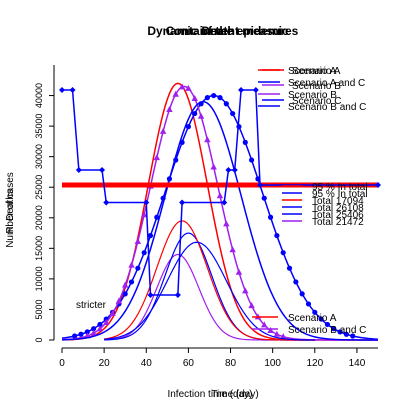  Describe the element at coordinates (105, 363) in the screenshot. I see `x-tick-label: 20` at that location.